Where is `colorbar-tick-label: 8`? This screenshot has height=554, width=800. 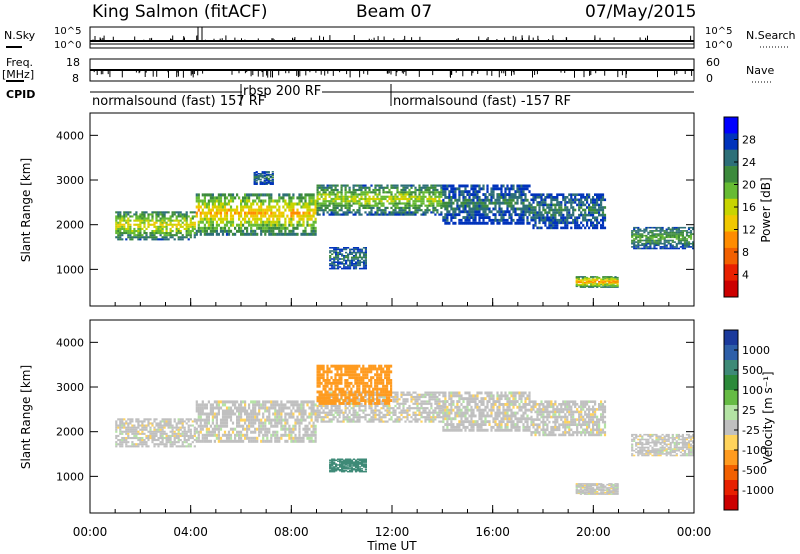
colorbar-tick-label: 8 is located at coordinates (745, 252).